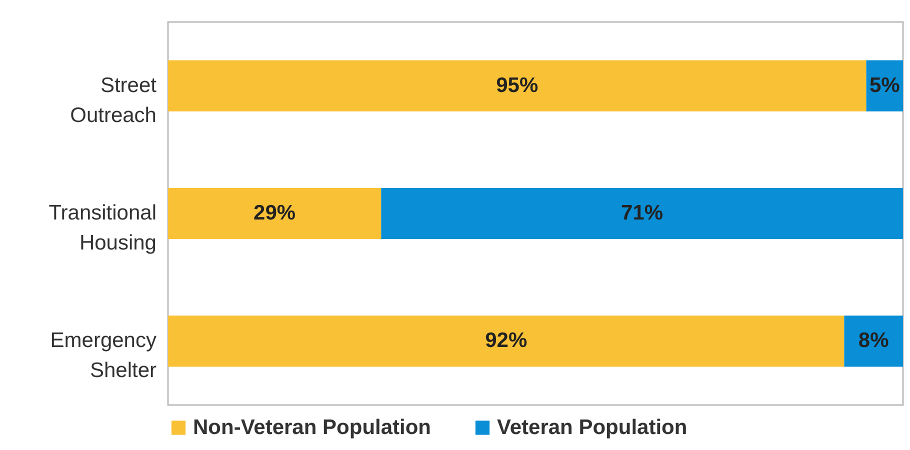 This screenshot has height=450, width=910. I want to click on y-tick-label: Transitional Housing, so click(102, 228).